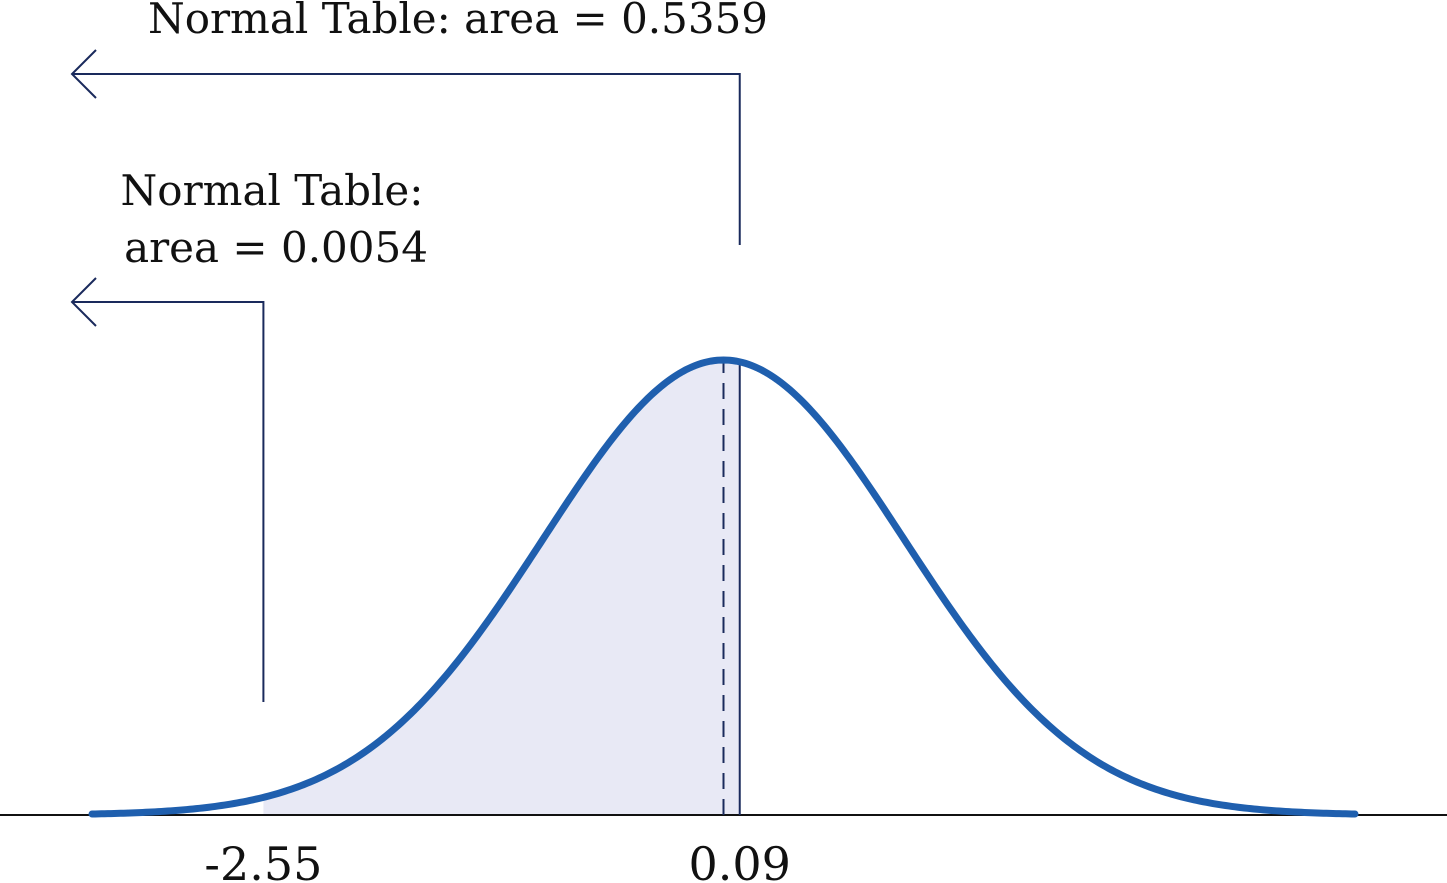 The width and height of the screenshot is (1447, 883). What do you see at coordinates (406, 159) in the screenshot?
I see `upper-annotation-arrow-line` at bounding box center [406, 159].